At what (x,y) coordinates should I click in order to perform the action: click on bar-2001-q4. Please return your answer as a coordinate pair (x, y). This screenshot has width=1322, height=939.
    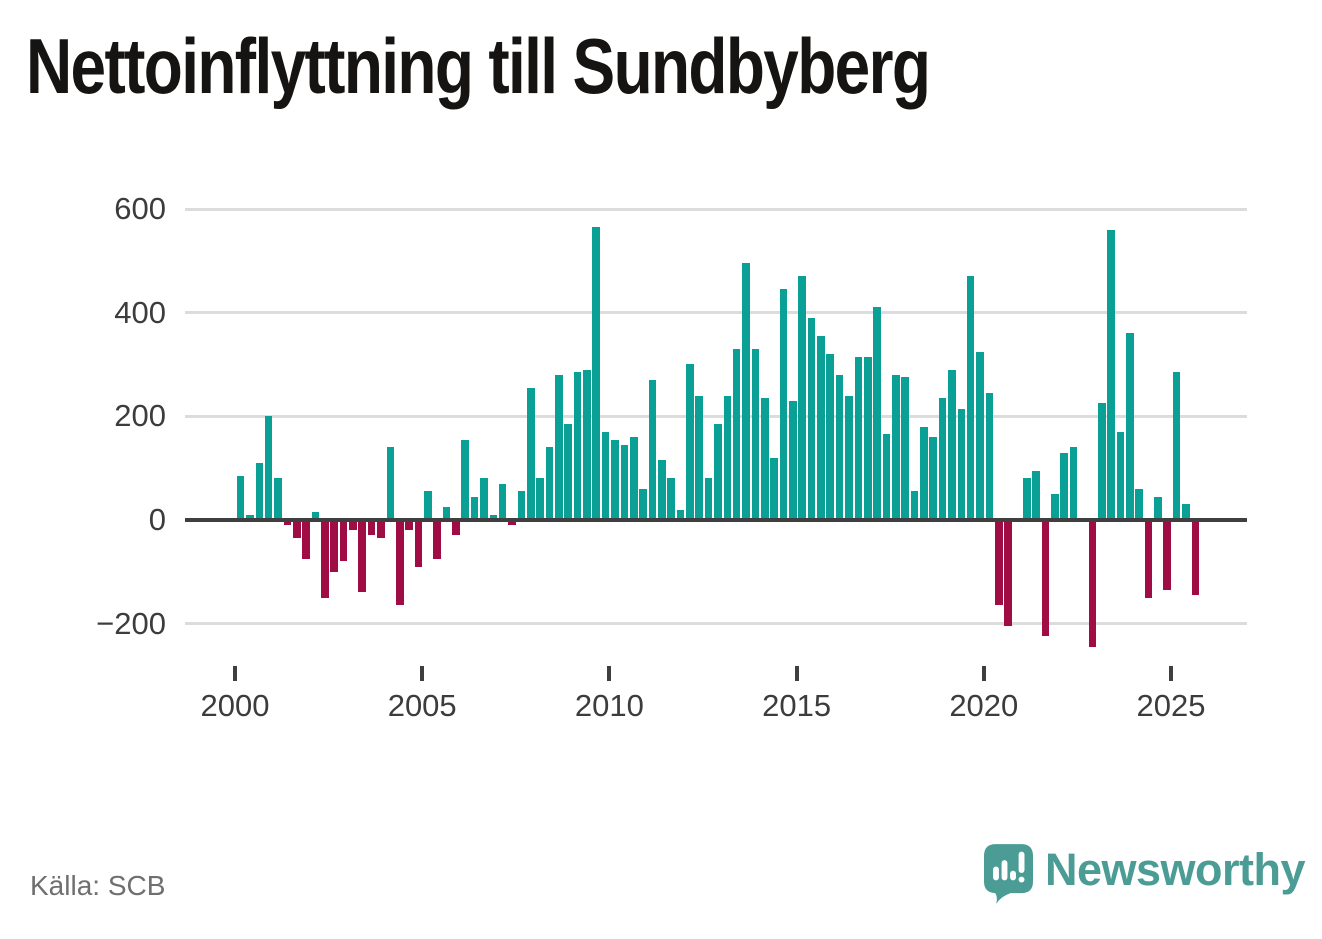
    Looking at the image, I should click on (306, 539).